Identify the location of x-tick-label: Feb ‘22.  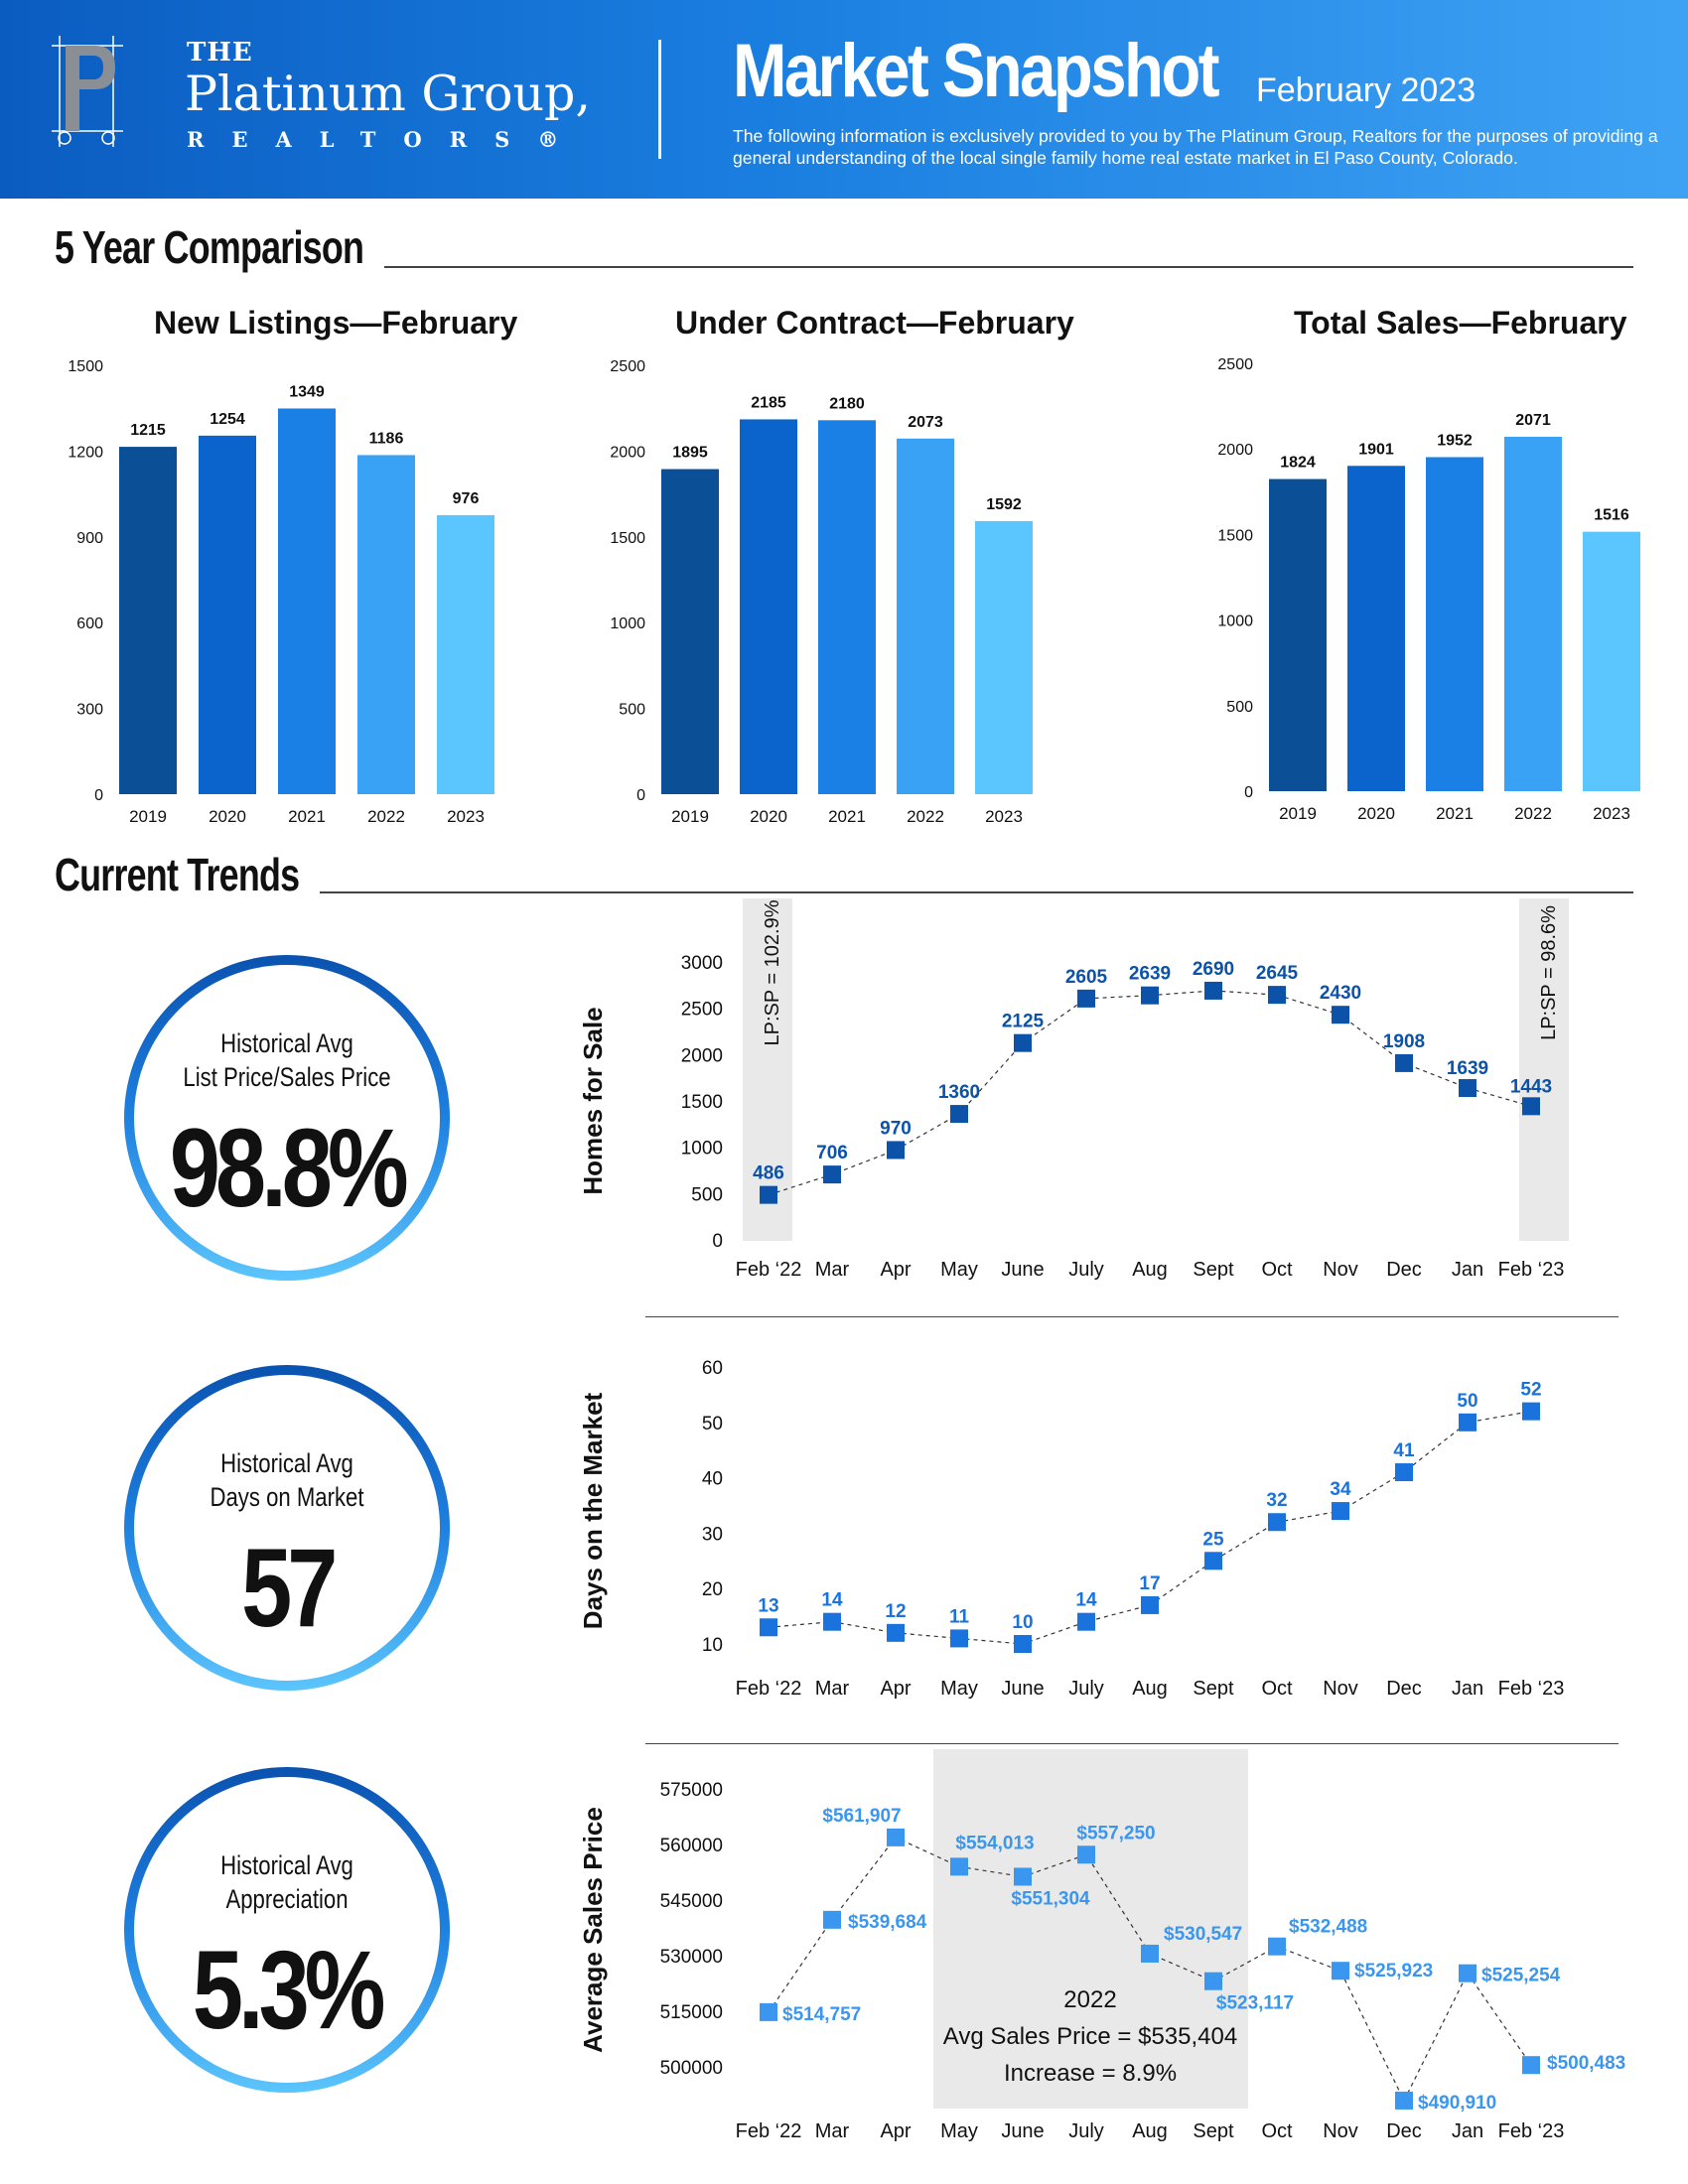
(769, 1270).